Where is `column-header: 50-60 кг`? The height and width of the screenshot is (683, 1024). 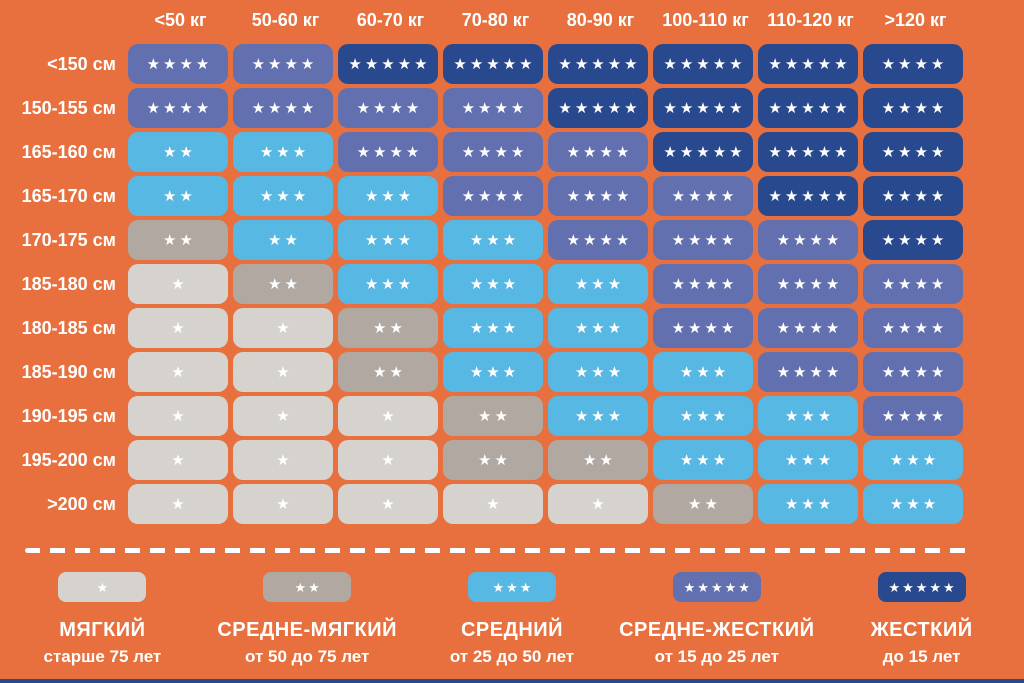 column-header: 50-60 кг is located at coordinates (285, 20).